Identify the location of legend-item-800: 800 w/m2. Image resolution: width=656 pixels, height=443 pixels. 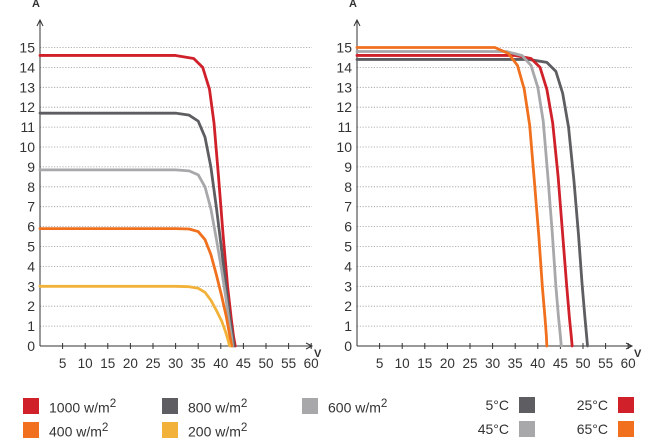
(204, 406).